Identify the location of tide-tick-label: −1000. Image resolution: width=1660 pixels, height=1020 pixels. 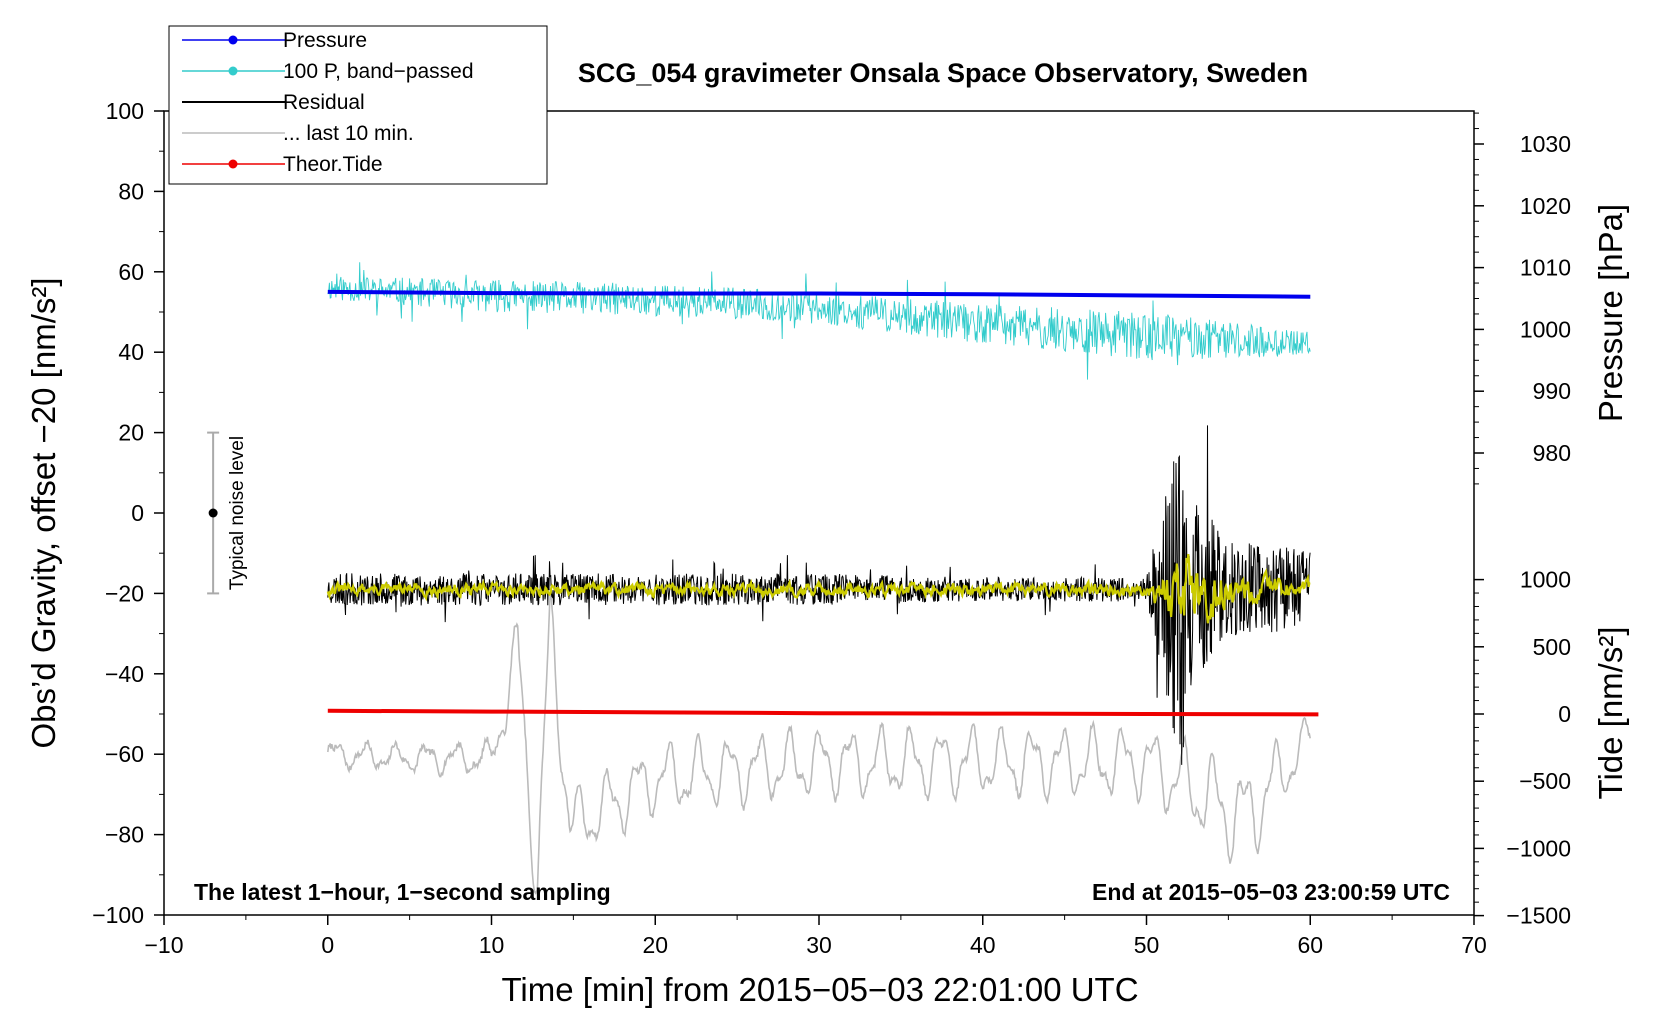
(1538, 848).